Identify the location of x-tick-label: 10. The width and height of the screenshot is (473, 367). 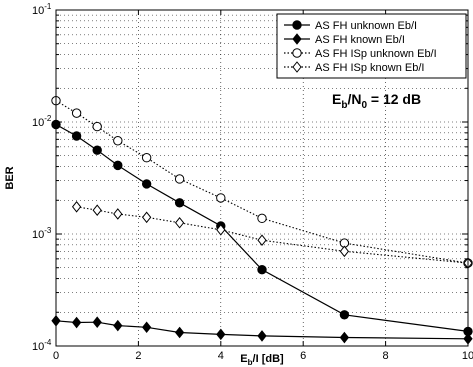
(467, 356).